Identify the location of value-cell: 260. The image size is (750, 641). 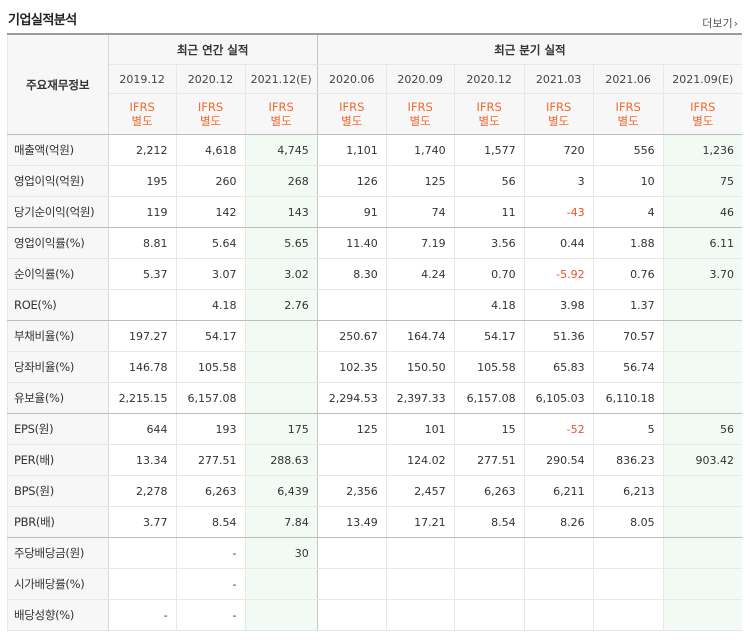
(210, 181).